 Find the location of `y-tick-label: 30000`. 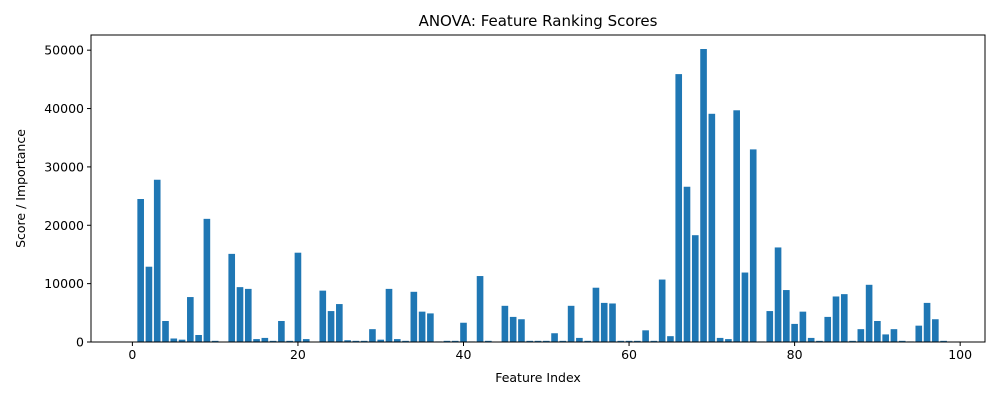

y-tick-label: 30000 is located at coordinates (64, 166).